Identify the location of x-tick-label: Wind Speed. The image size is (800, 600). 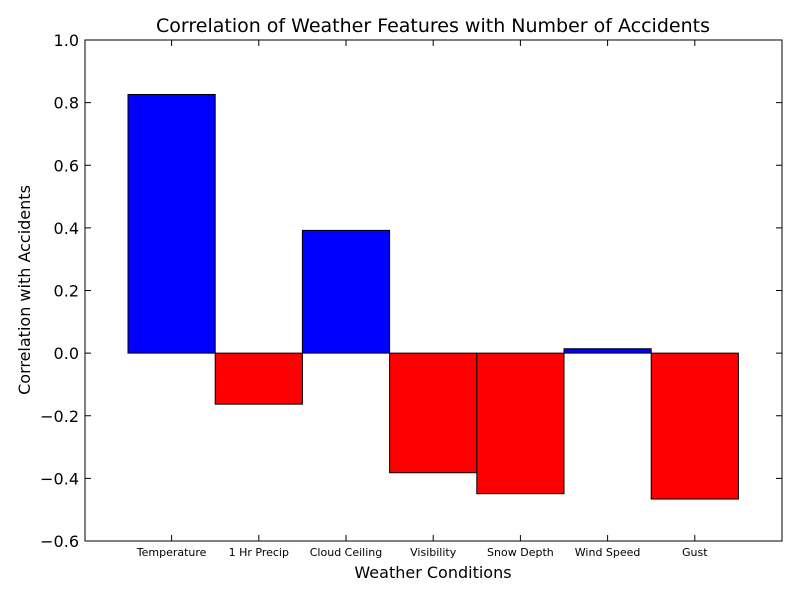
(608, 552).